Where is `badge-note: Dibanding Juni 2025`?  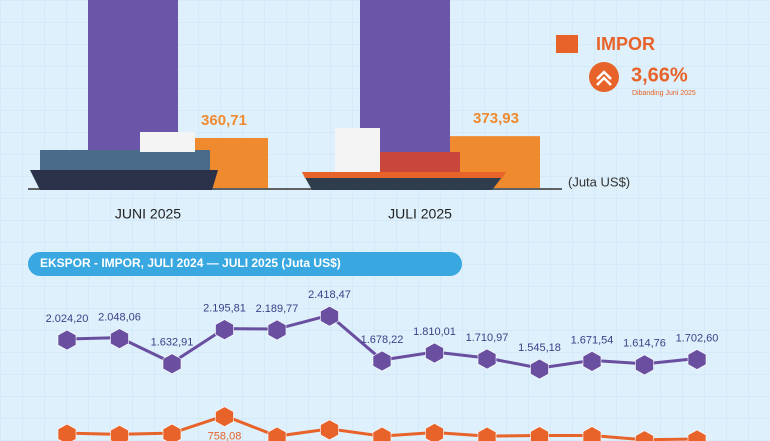 badge-note: Dibanding Juni 2025 is located at coordinates (664, 93).